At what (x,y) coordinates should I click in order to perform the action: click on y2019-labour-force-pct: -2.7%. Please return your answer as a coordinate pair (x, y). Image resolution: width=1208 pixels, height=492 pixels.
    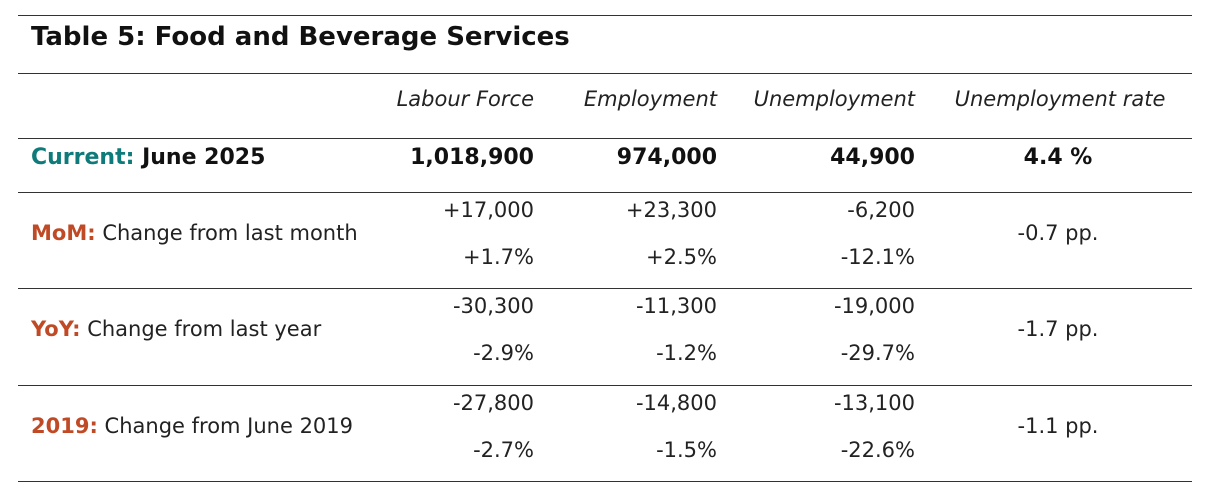
    Looking at the image, I should click on (503, 450).